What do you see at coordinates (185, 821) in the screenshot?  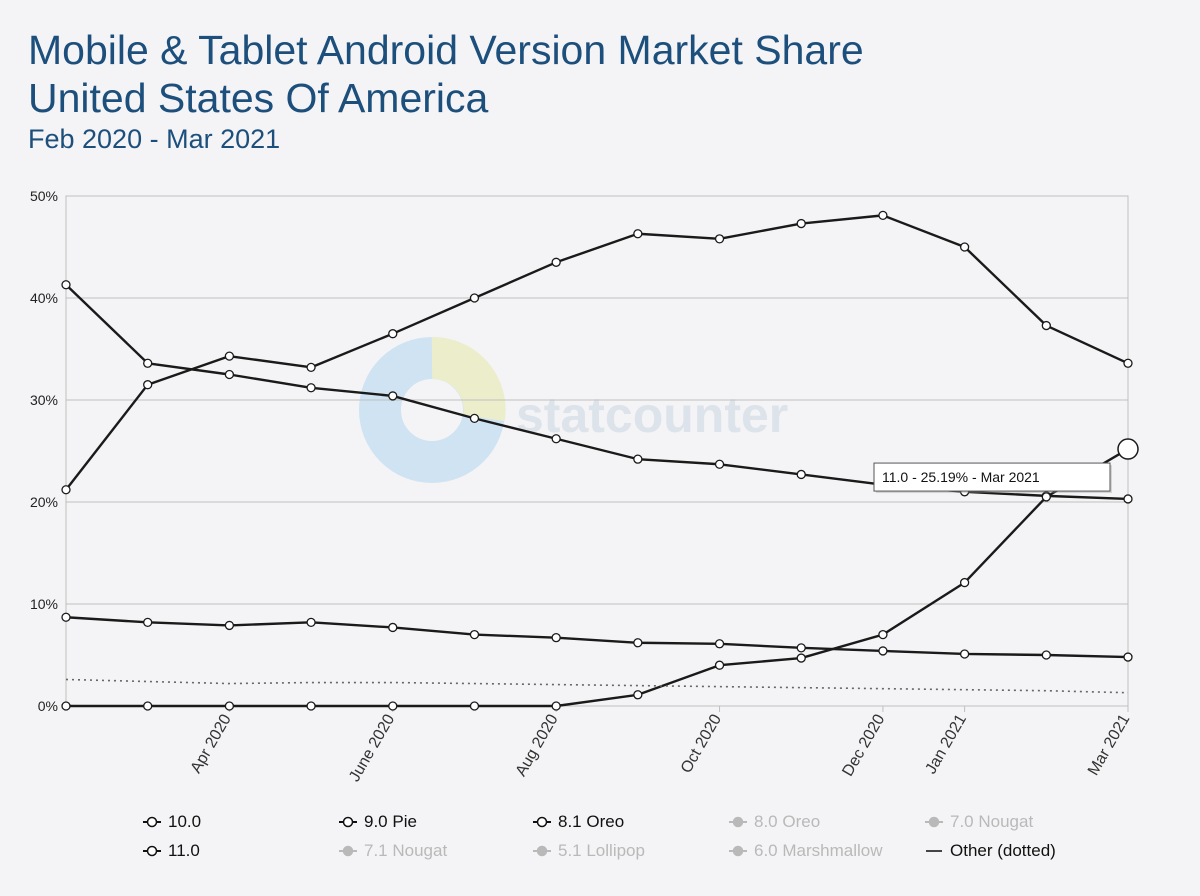 I see `legend-label: 10.0` at bounding box center [185, 821].